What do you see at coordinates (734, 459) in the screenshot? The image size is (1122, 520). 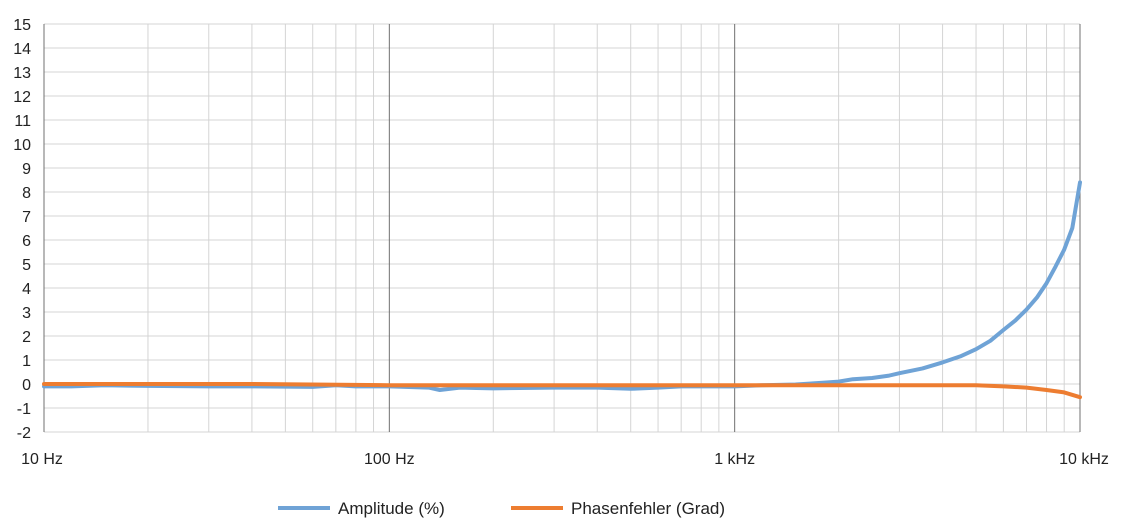 I see `x-tick-label: 1 kHz` at bounding box center [734, 459].